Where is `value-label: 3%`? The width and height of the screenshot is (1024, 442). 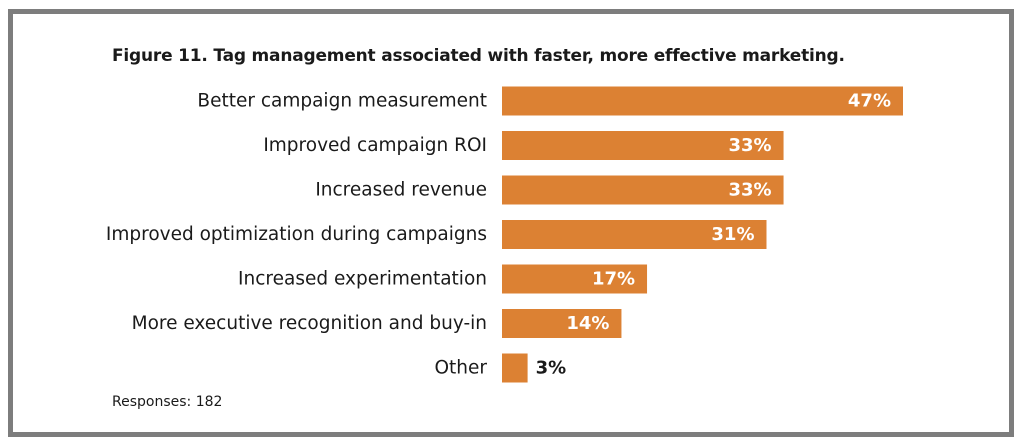
value-label: 3% is located at coordinates (551, 368).